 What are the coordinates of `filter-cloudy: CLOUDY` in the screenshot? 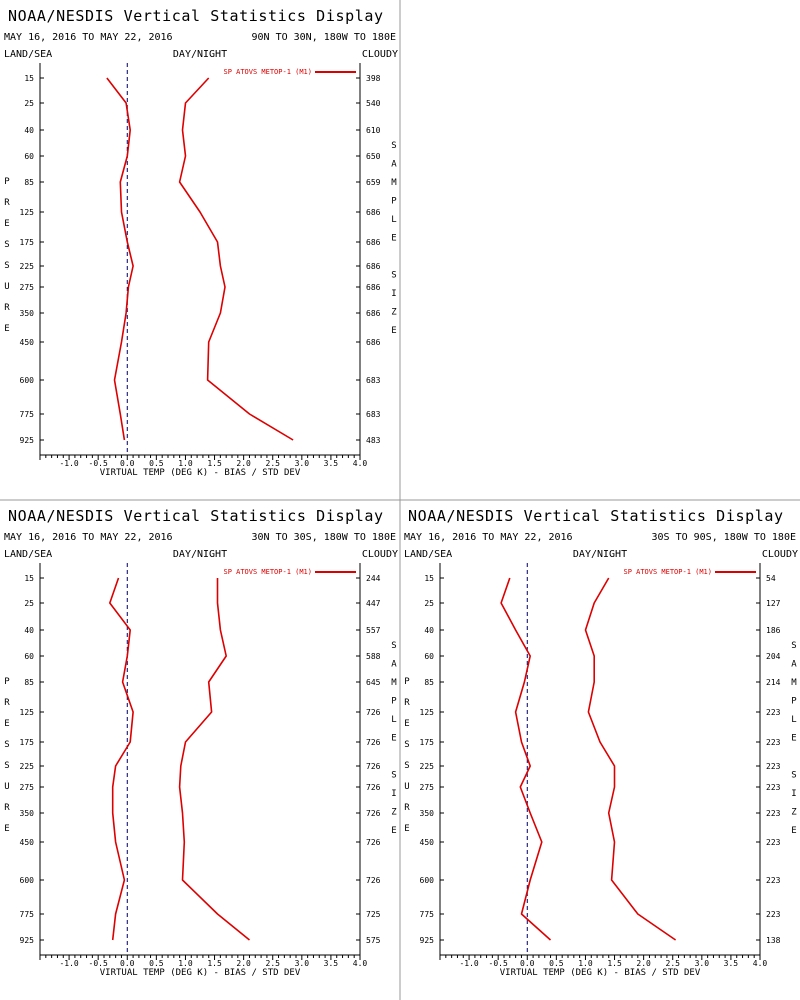 It's located at (380, 554).